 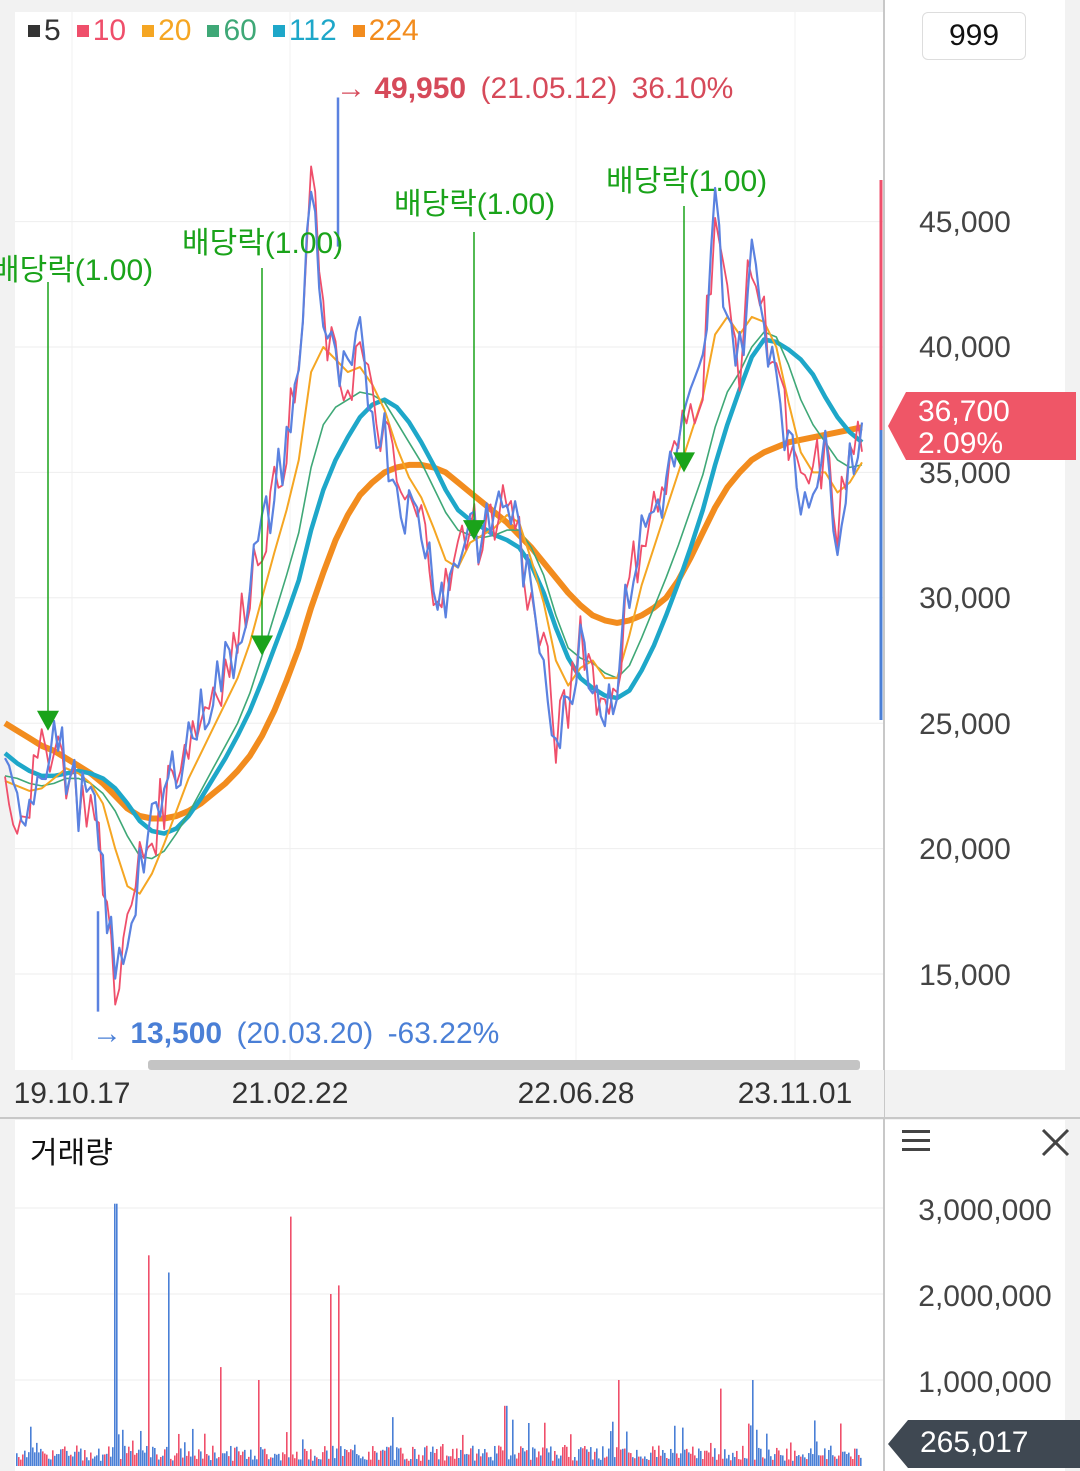 I want to click on legend-item-112: 112, so click(x=304, y=31).